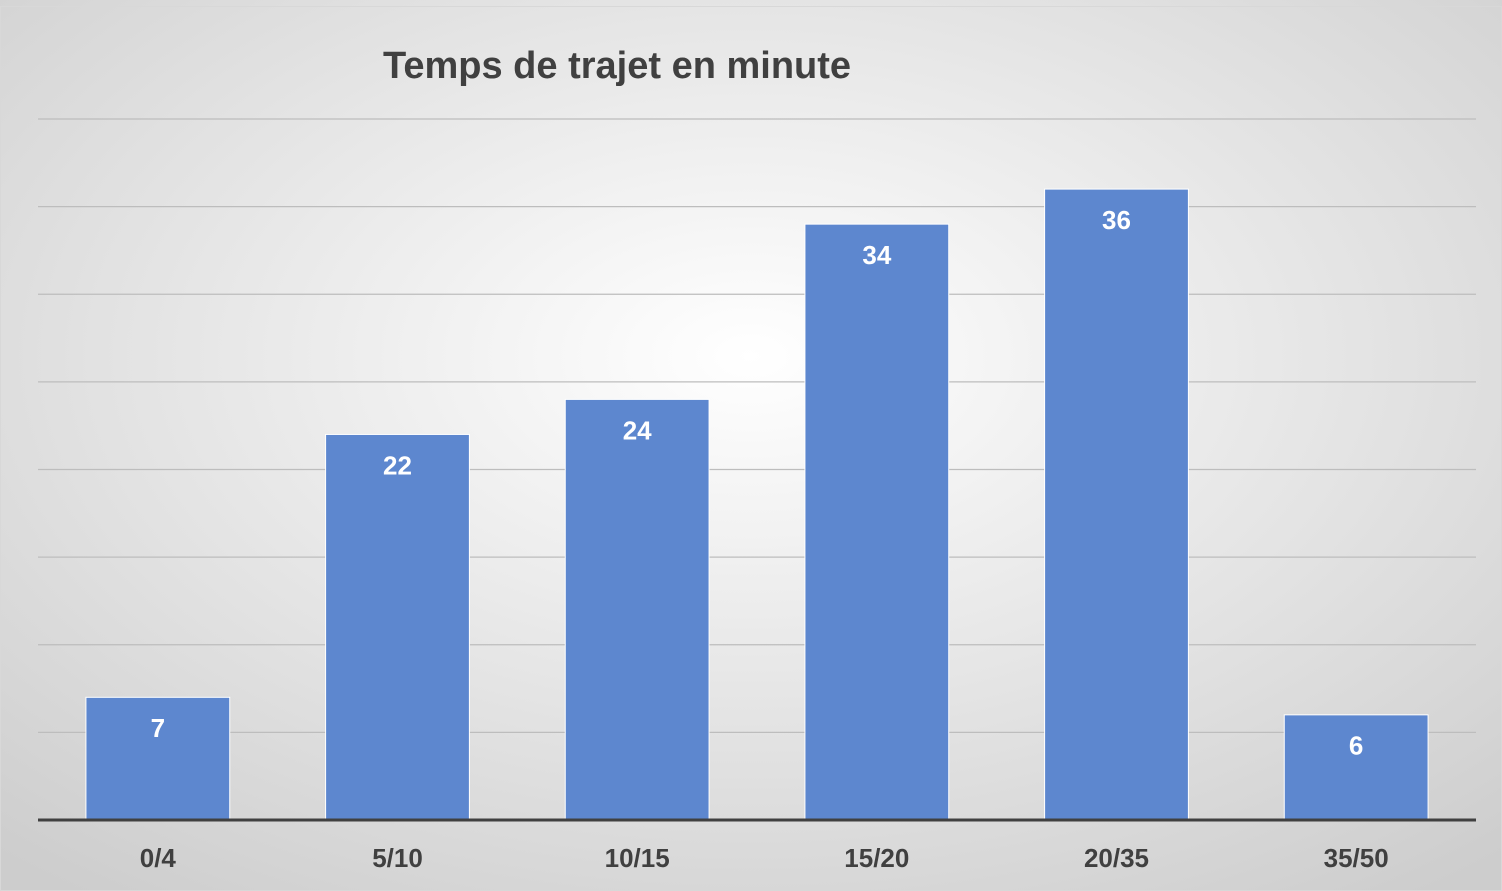 This screenshot has height=891, width=1502. What do you see at coordinates (876, 255) in the screenshot?
I see `data-label: 34` at bounding box center [876, 255].